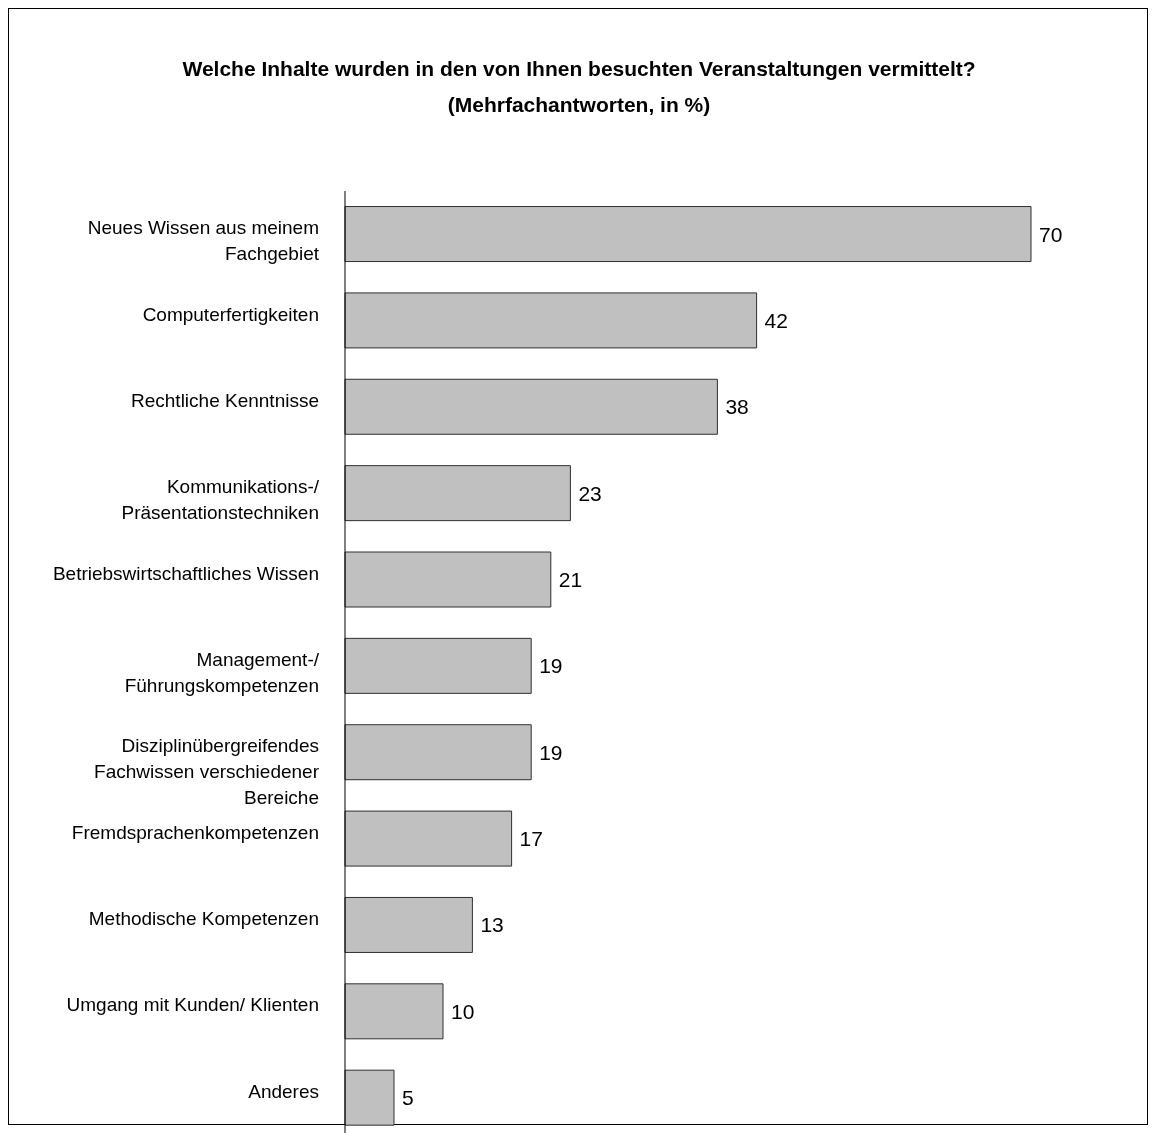 This screenshot has height=1133, width=1158. Describe the element at coordinates (776, 320) in the screenshot. I see `data-label: 42` at that location.